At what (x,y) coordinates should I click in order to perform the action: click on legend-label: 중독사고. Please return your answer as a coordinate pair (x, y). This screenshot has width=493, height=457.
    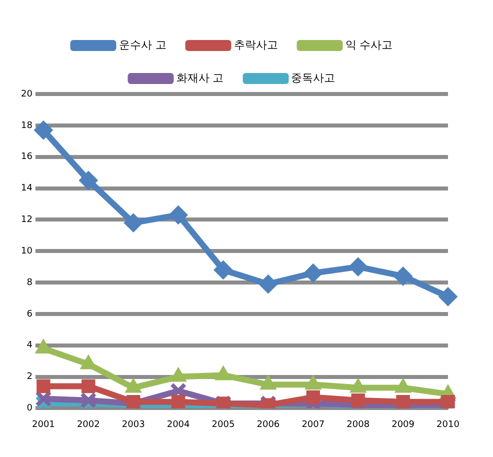
    Looking at the image, I should click on (313, 77).